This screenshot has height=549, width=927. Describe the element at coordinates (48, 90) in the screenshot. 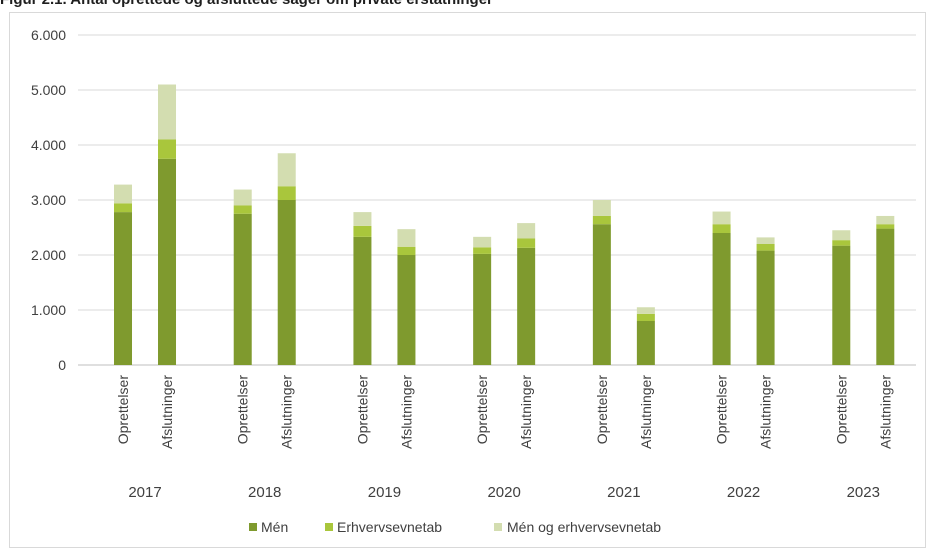

I see `y-tick-label: 5.000` at that location.